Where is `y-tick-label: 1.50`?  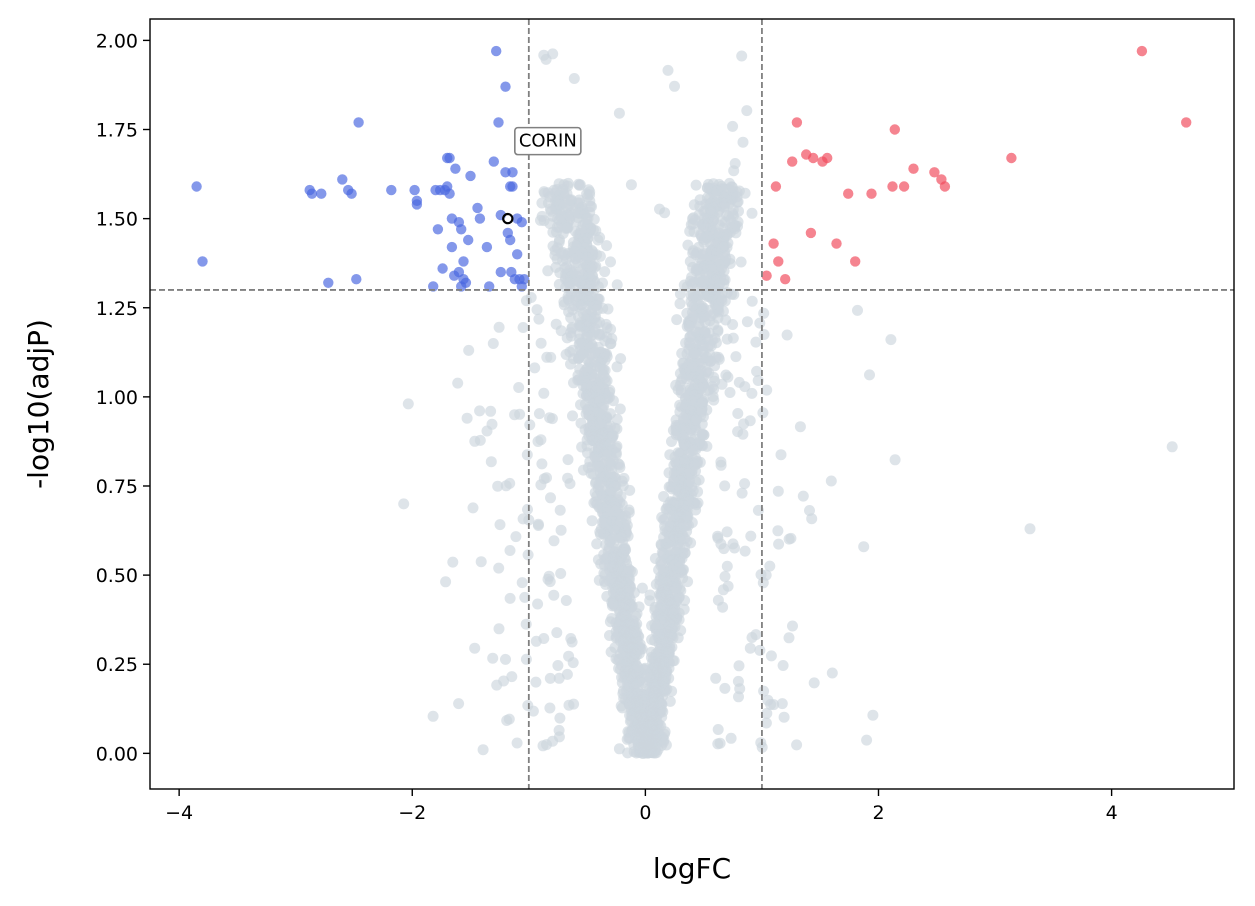 y-tick-label: 1.50 is located at coordinates (117, 220).